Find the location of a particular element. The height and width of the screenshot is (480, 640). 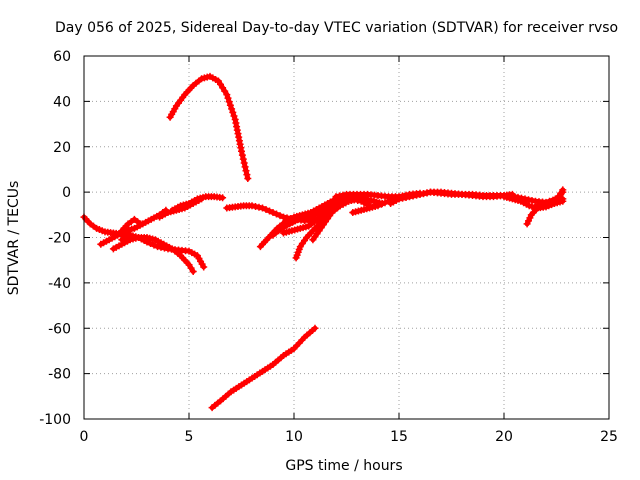

x-tick-label: 0 is located at coordinates (84, 437).